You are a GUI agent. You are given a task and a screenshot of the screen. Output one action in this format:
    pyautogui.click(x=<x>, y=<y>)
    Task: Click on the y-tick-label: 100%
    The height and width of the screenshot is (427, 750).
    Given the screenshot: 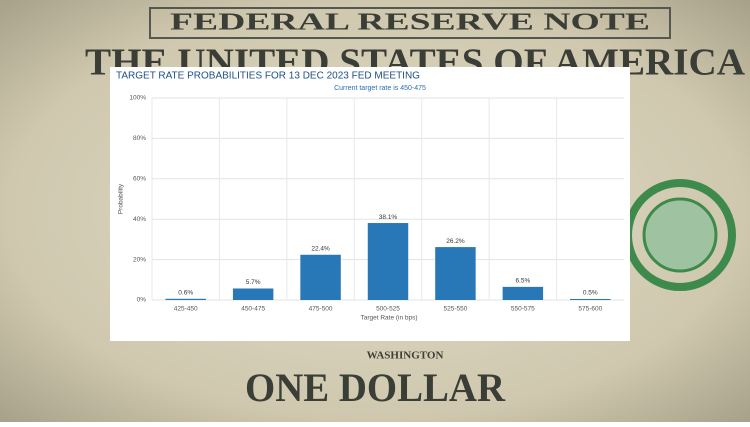 What is the action you would take?
    pyautogui.click(x=137, y=98)
    